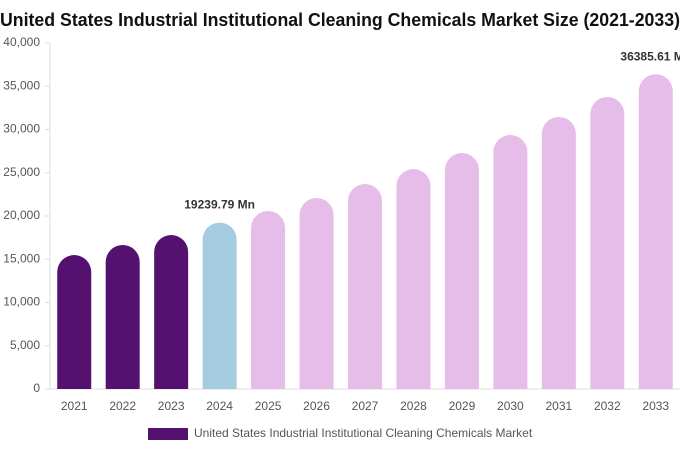  What do you see at coordinates (316, 406) in the screenshot?
I see `x-tick-label: 2026` at bounding box center [316, 406].